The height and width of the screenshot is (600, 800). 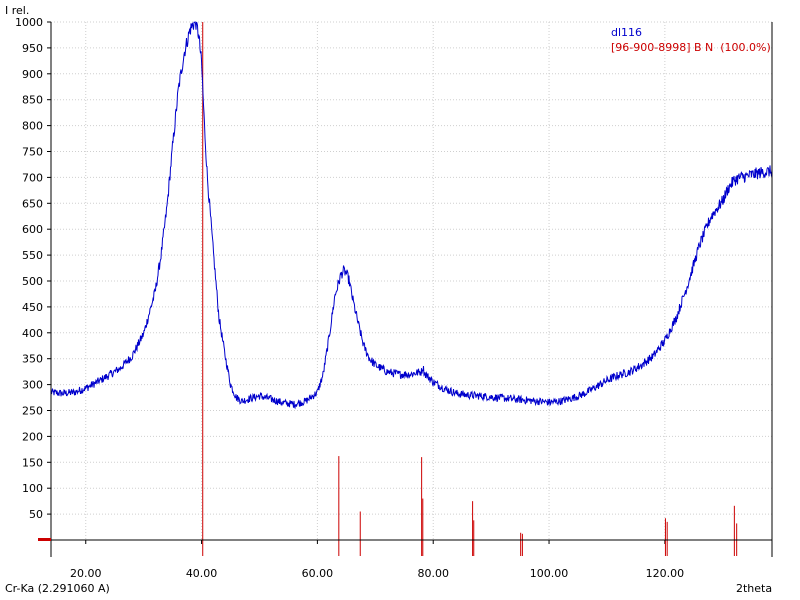 I want to click on x-tick-label: 100.00, so click(x=549, y=573).